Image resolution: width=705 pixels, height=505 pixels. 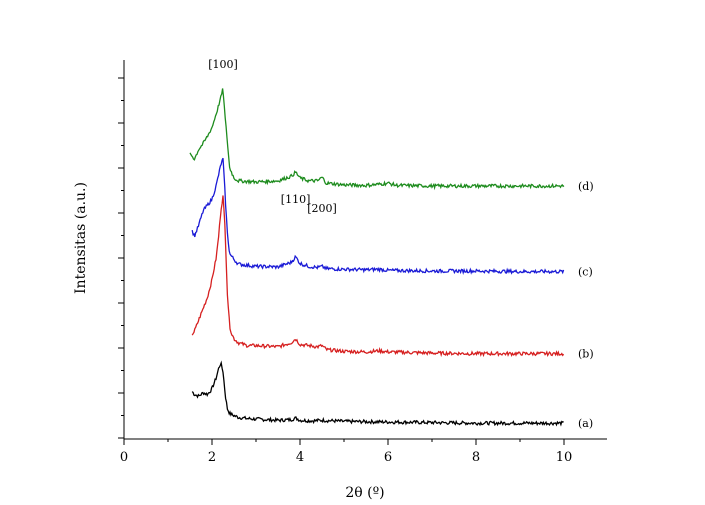 What do you see at coordinates (121, 258) in the screenshot?
I see `y-axis` at bounding box center [121, 258].